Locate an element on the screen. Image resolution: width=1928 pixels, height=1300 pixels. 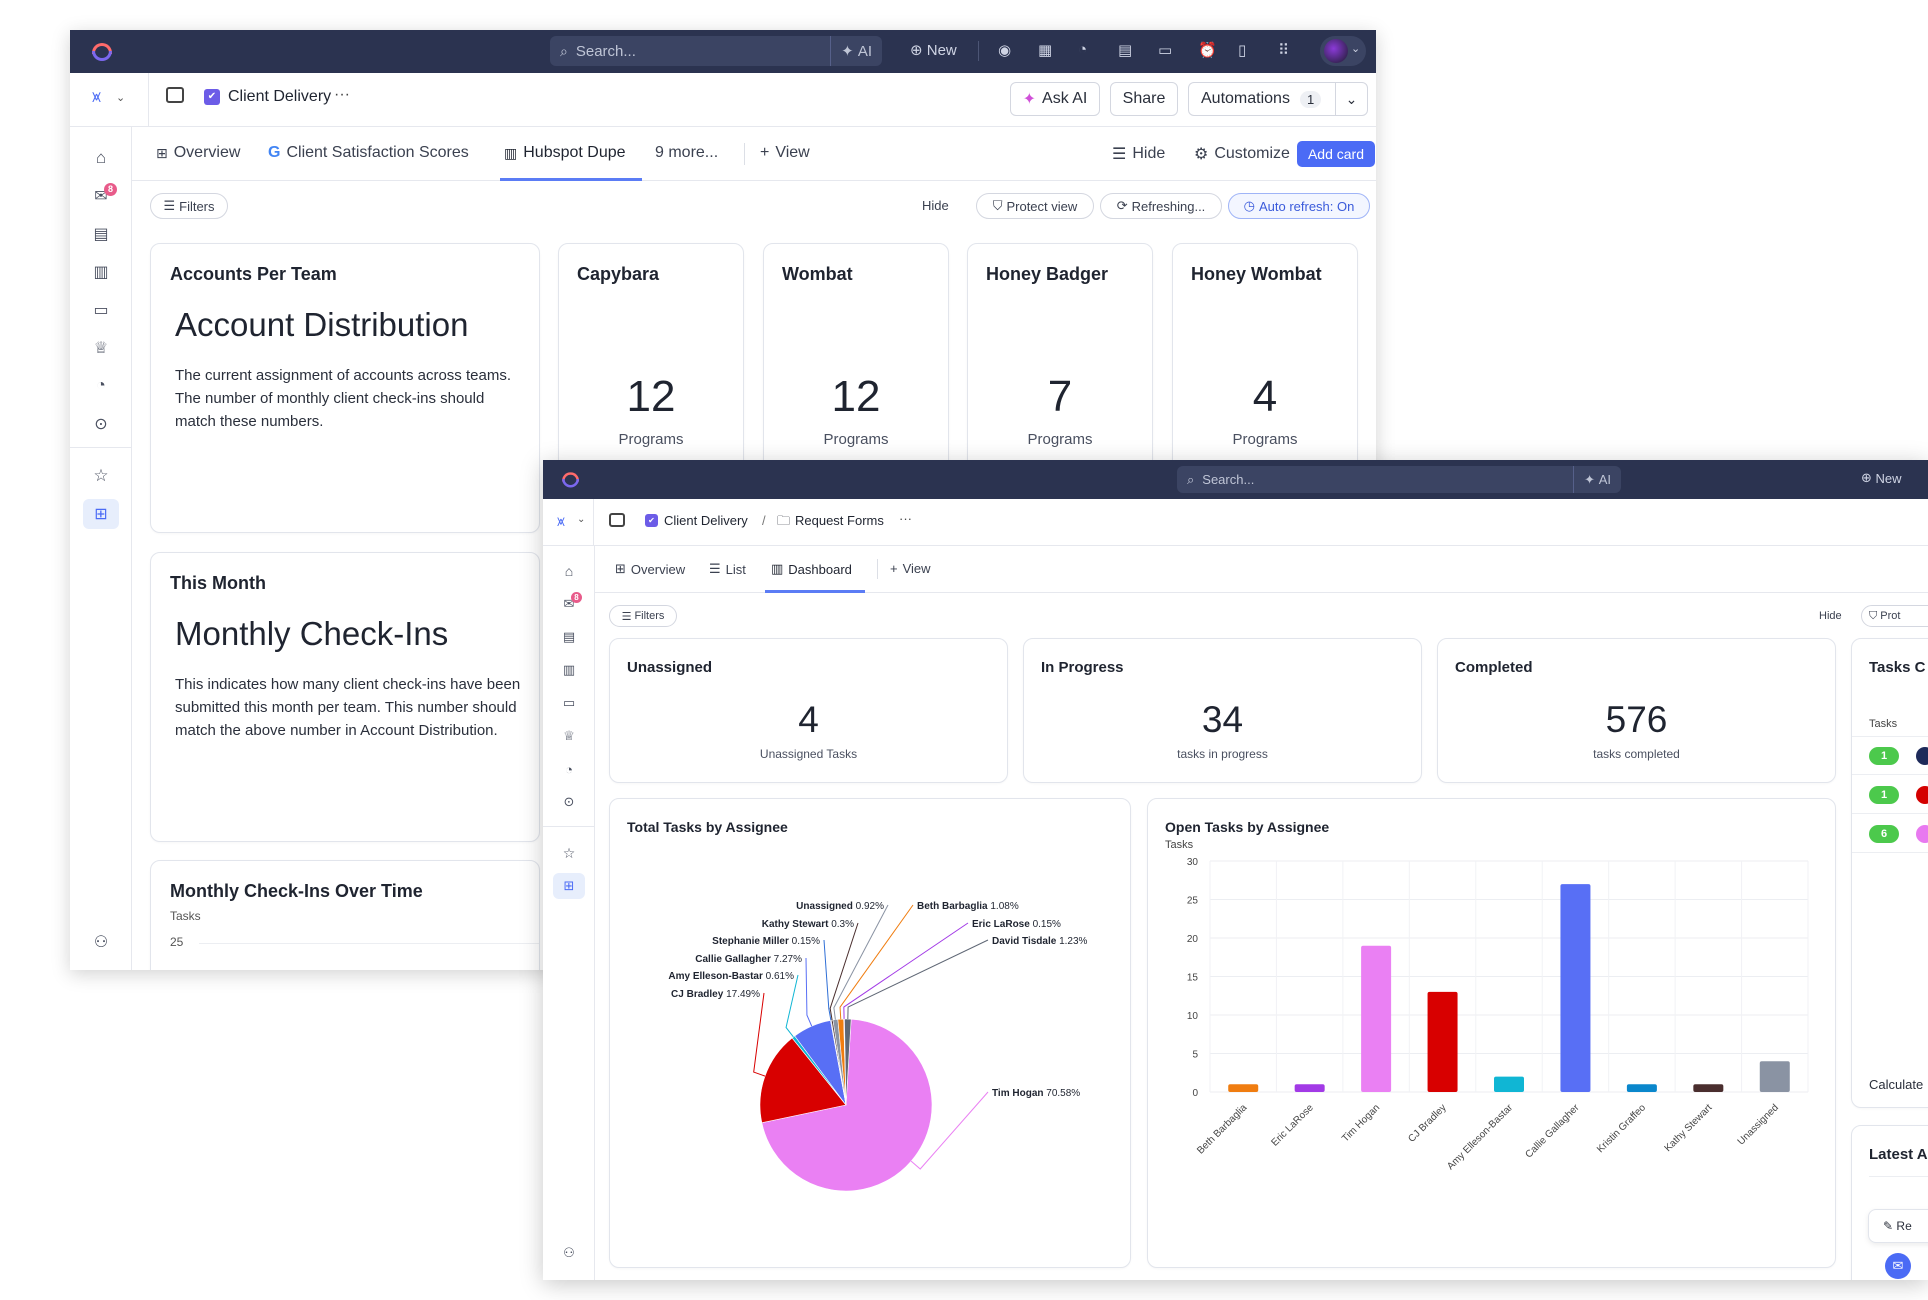
x-tick-label: Callie Gallagher is located at coordinates (1552, 1131).